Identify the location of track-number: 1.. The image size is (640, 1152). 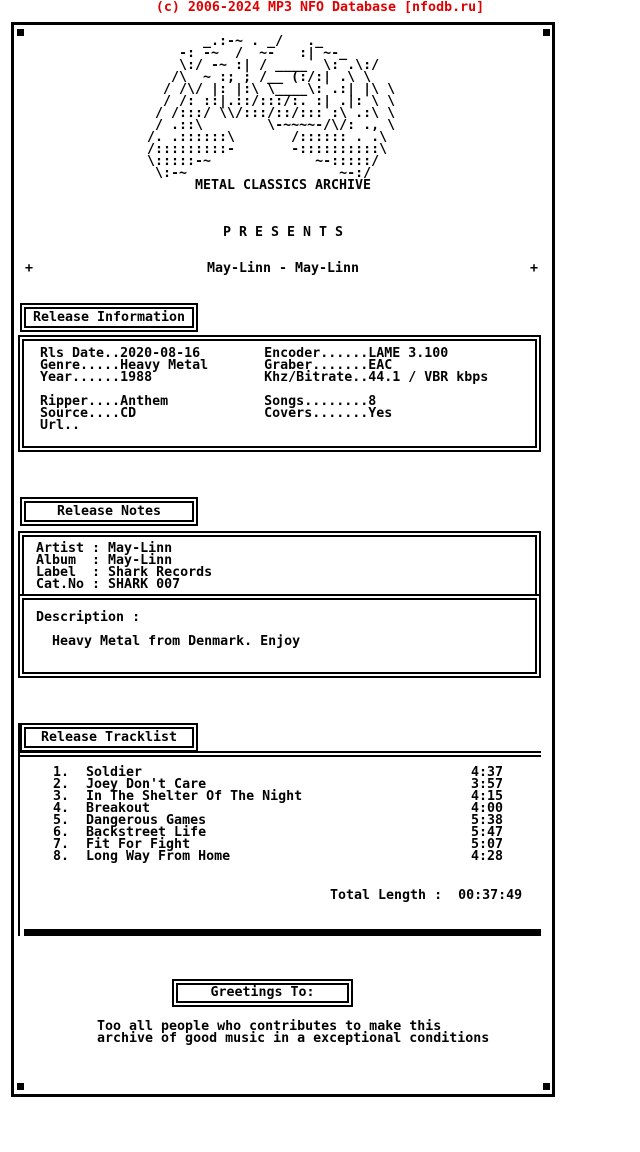
(61, 772).